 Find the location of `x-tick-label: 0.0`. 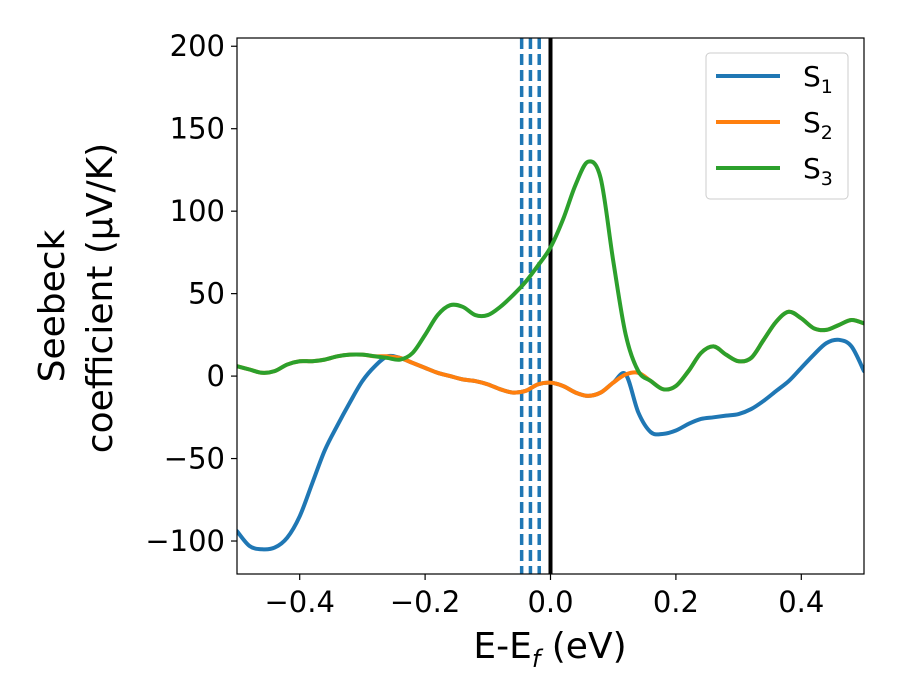

x-tick-label: 0.0 is located at coordinates (550, 602).